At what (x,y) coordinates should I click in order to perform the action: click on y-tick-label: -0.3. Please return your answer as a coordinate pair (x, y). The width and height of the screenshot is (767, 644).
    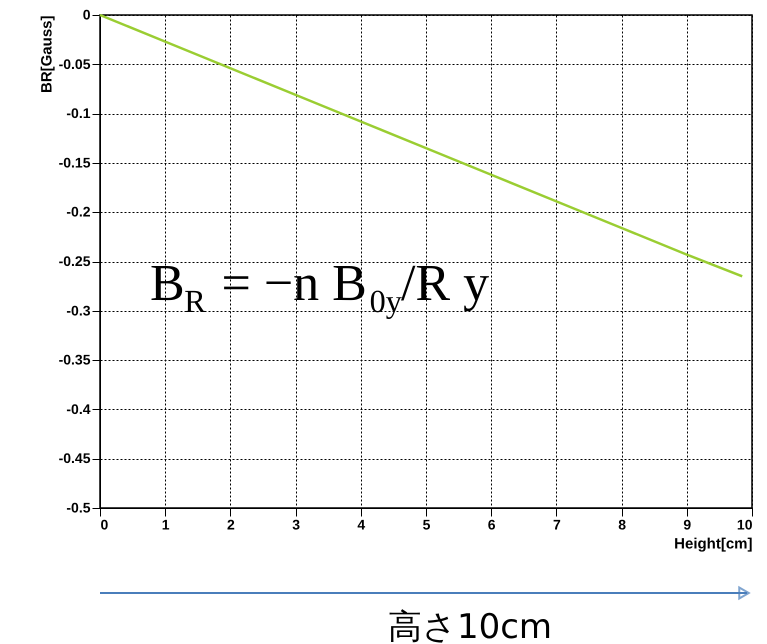
    Looking at the image, I should click on (78, 310).